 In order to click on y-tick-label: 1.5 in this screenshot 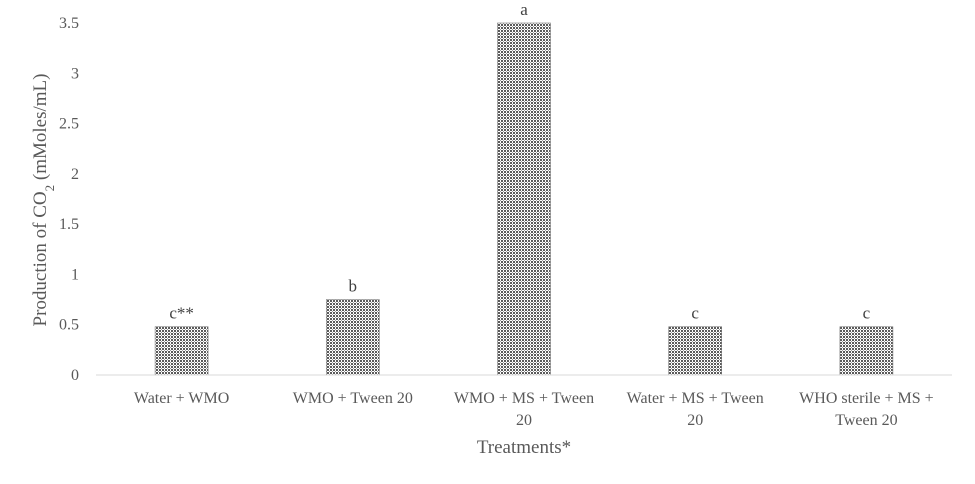, I will do `click(69, 224)`.